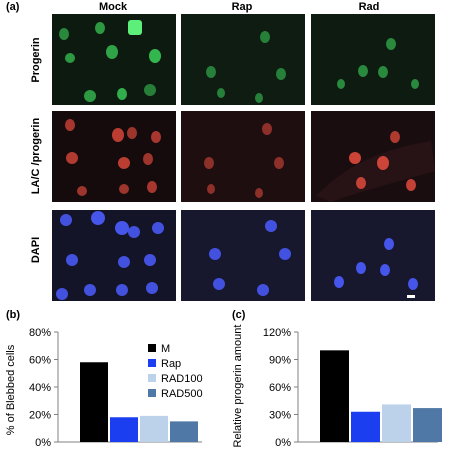 This screenshot has width=459, height=456. Describe the element at coordinates (152, 348) in the screenshot. I see `legend-swatch-m` at that location.